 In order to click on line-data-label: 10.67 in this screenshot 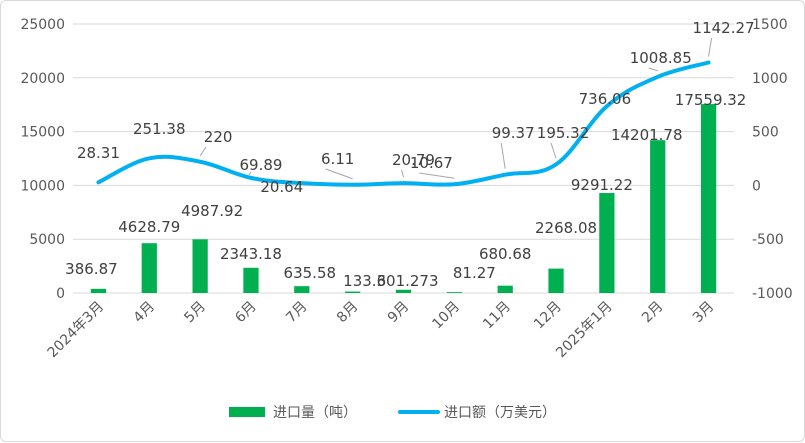, I will do `click(431, 163)`.